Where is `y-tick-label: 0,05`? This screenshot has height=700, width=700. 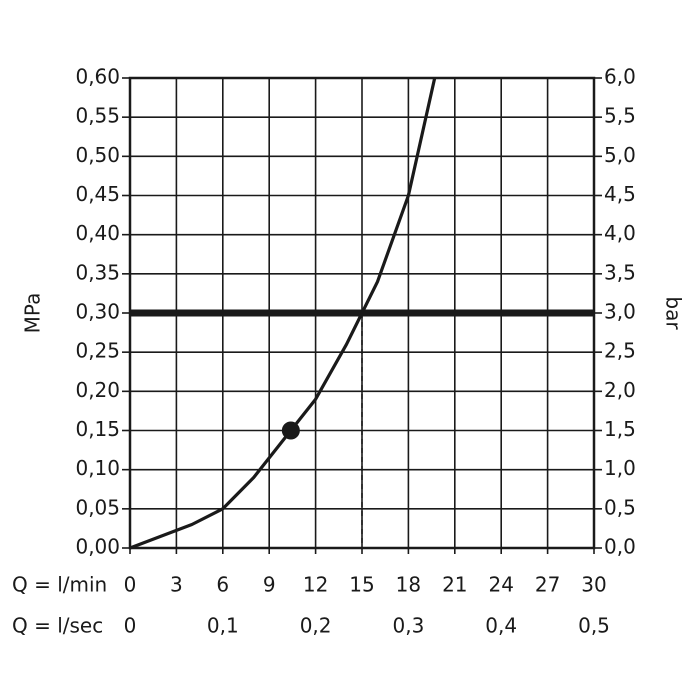
y-tick-label: 0,05 is located at coordinates (97, 507).